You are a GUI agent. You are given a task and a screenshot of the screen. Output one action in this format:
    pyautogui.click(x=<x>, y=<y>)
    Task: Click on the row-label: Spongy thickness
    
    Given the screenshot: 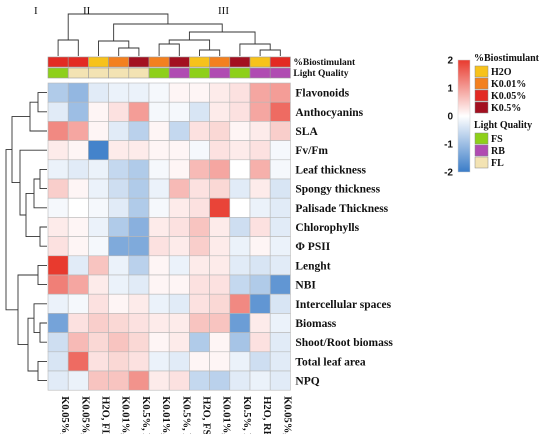 What is the action you would take?
    pyautogui.click(x=337, y=190)
    